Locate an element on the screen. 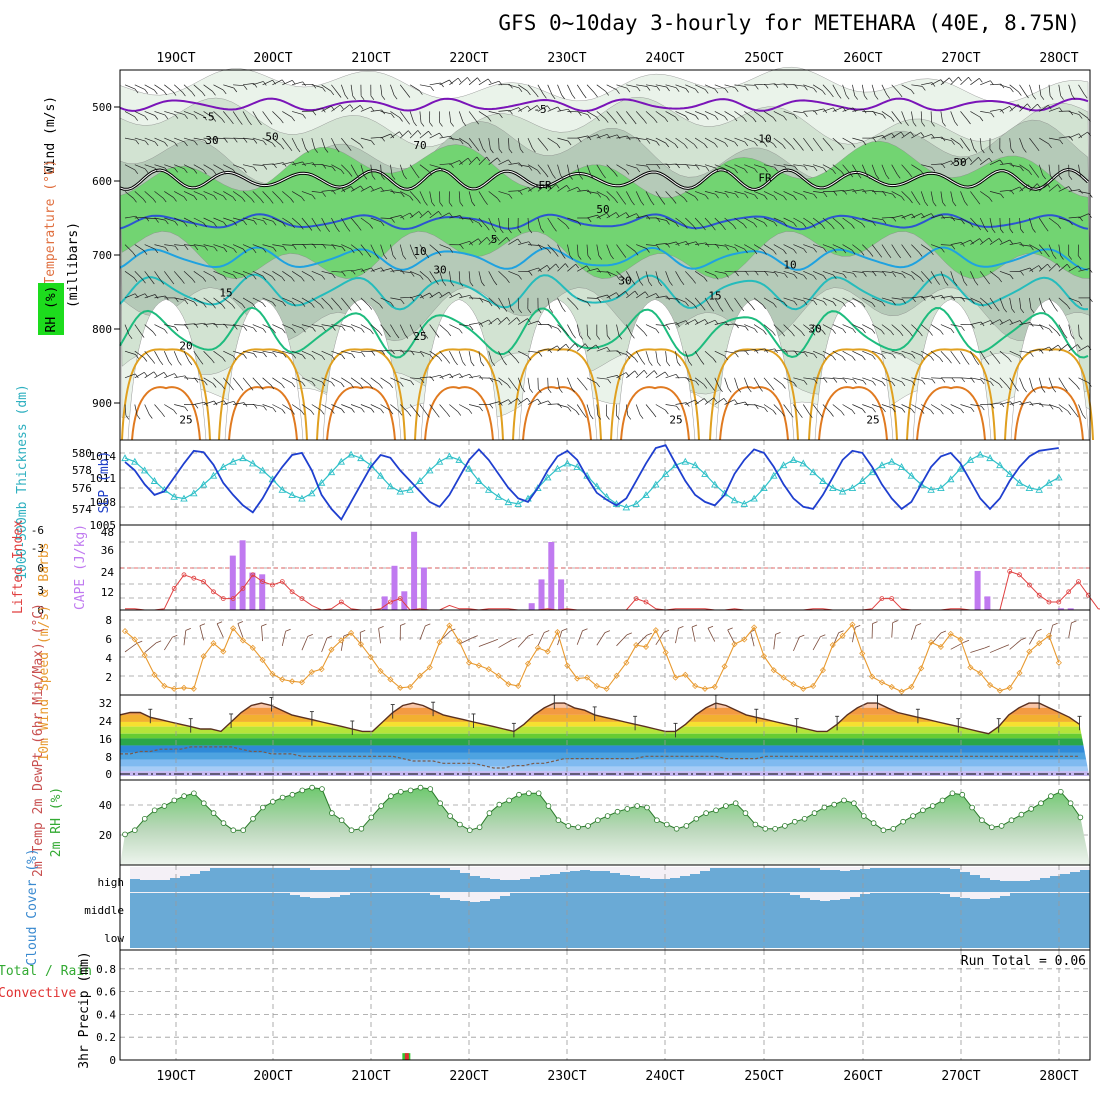 The height and width of the screenshot is (1100, 1100). lifted-index-point is located at coordinates (1029, 585).